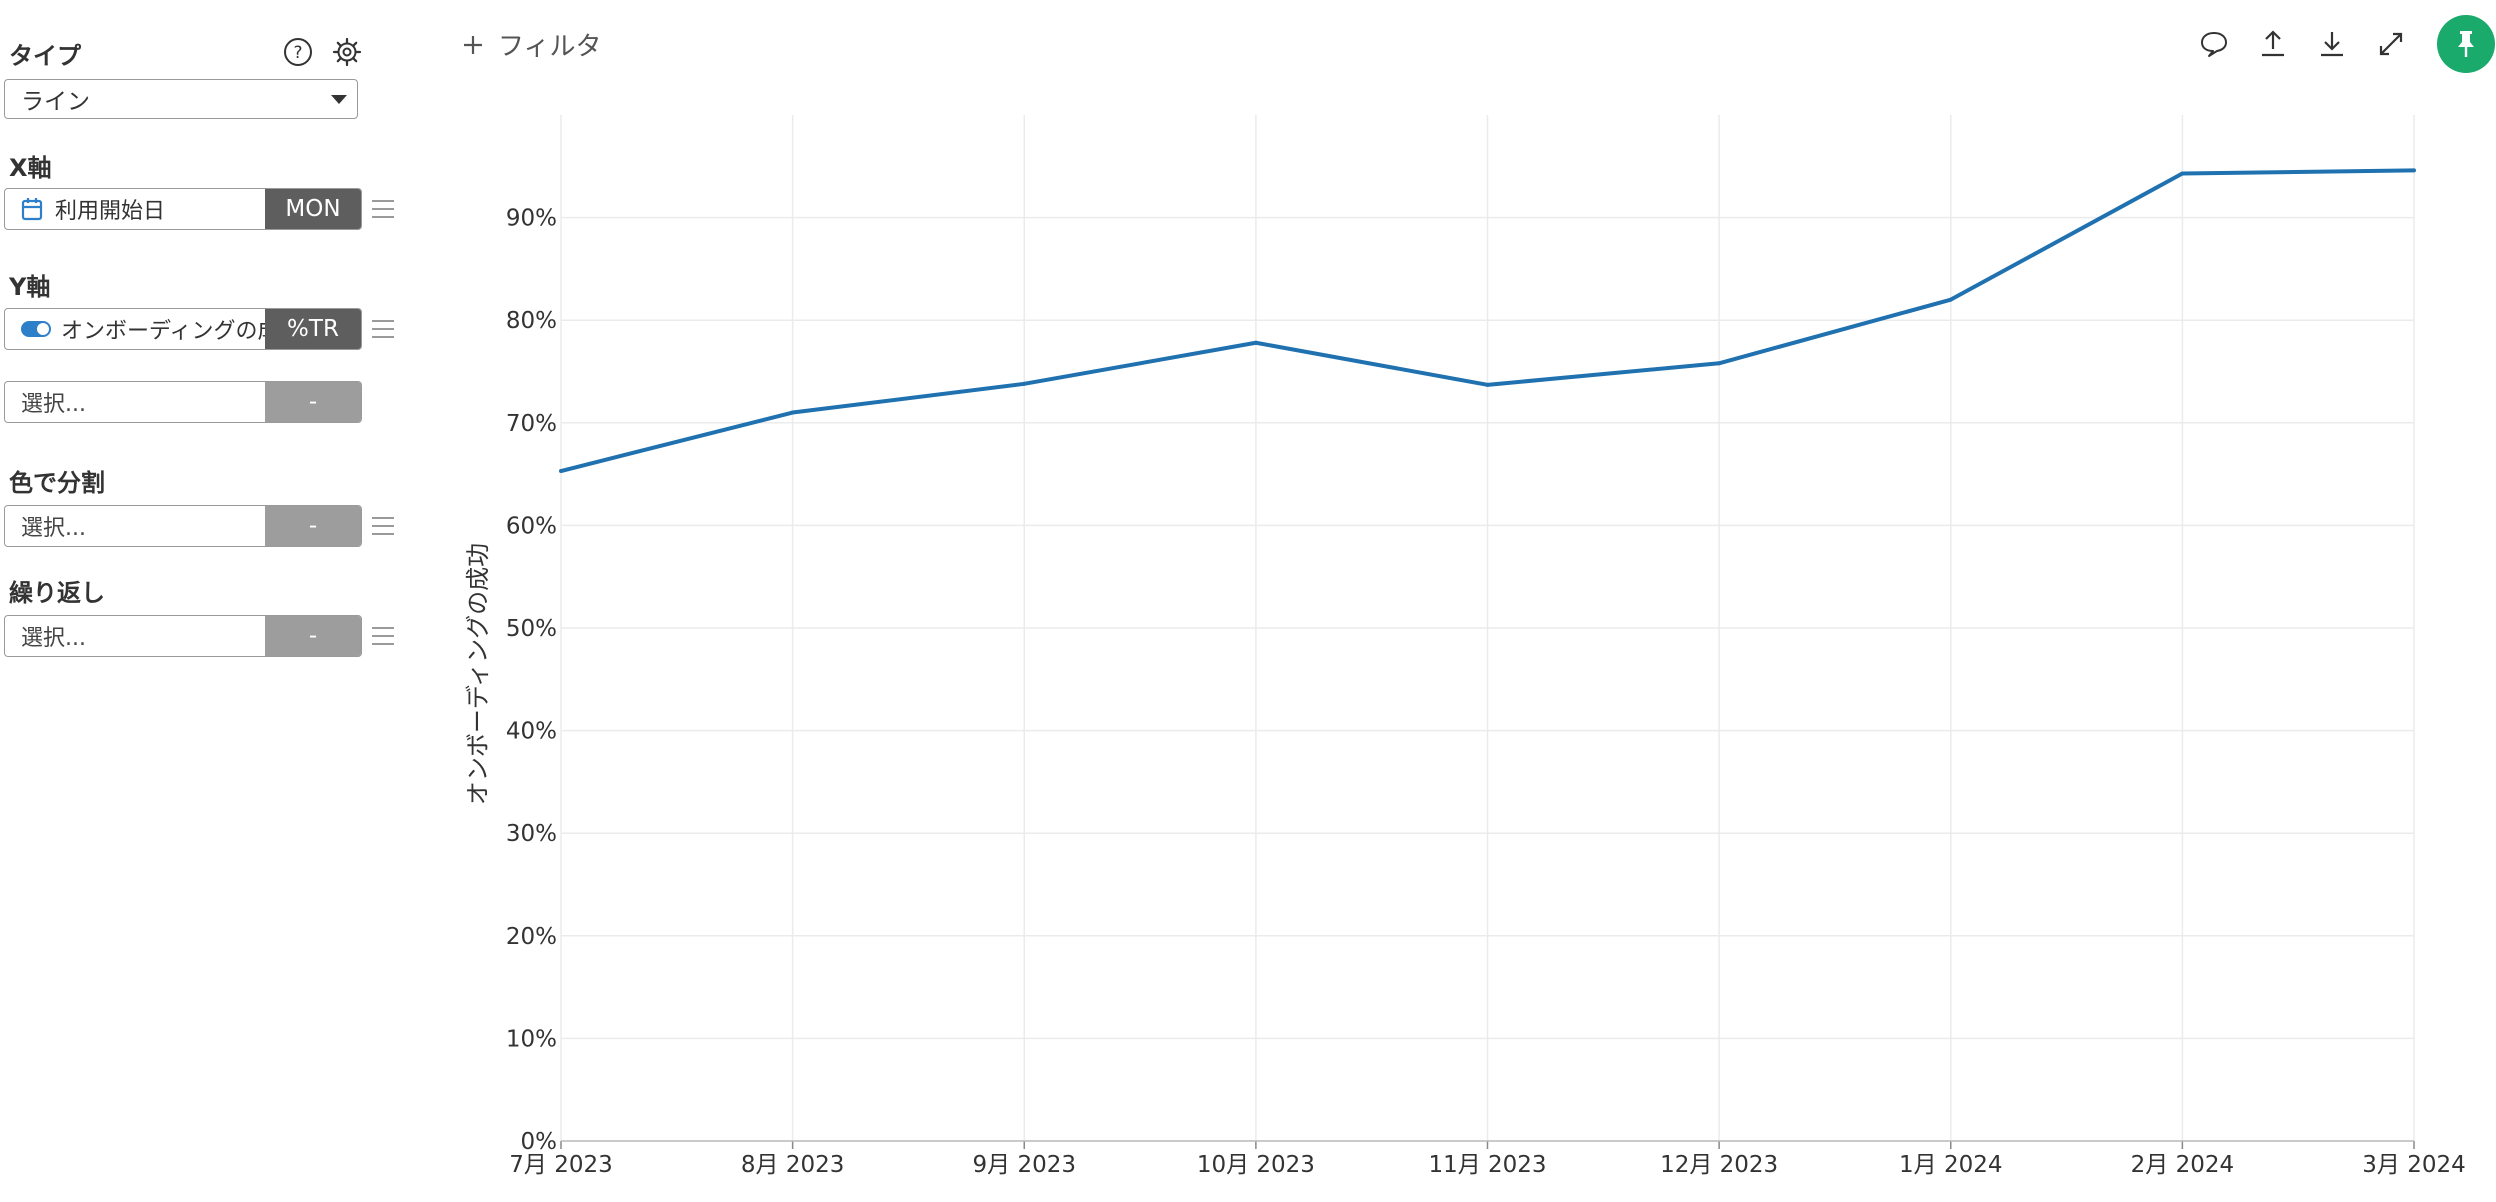 The height and width of the screenshot is (1202, 2496). Describe the element at coordinates (57, 593) in the screenshot. I see `repeat-label: 繰り返し` at that location.